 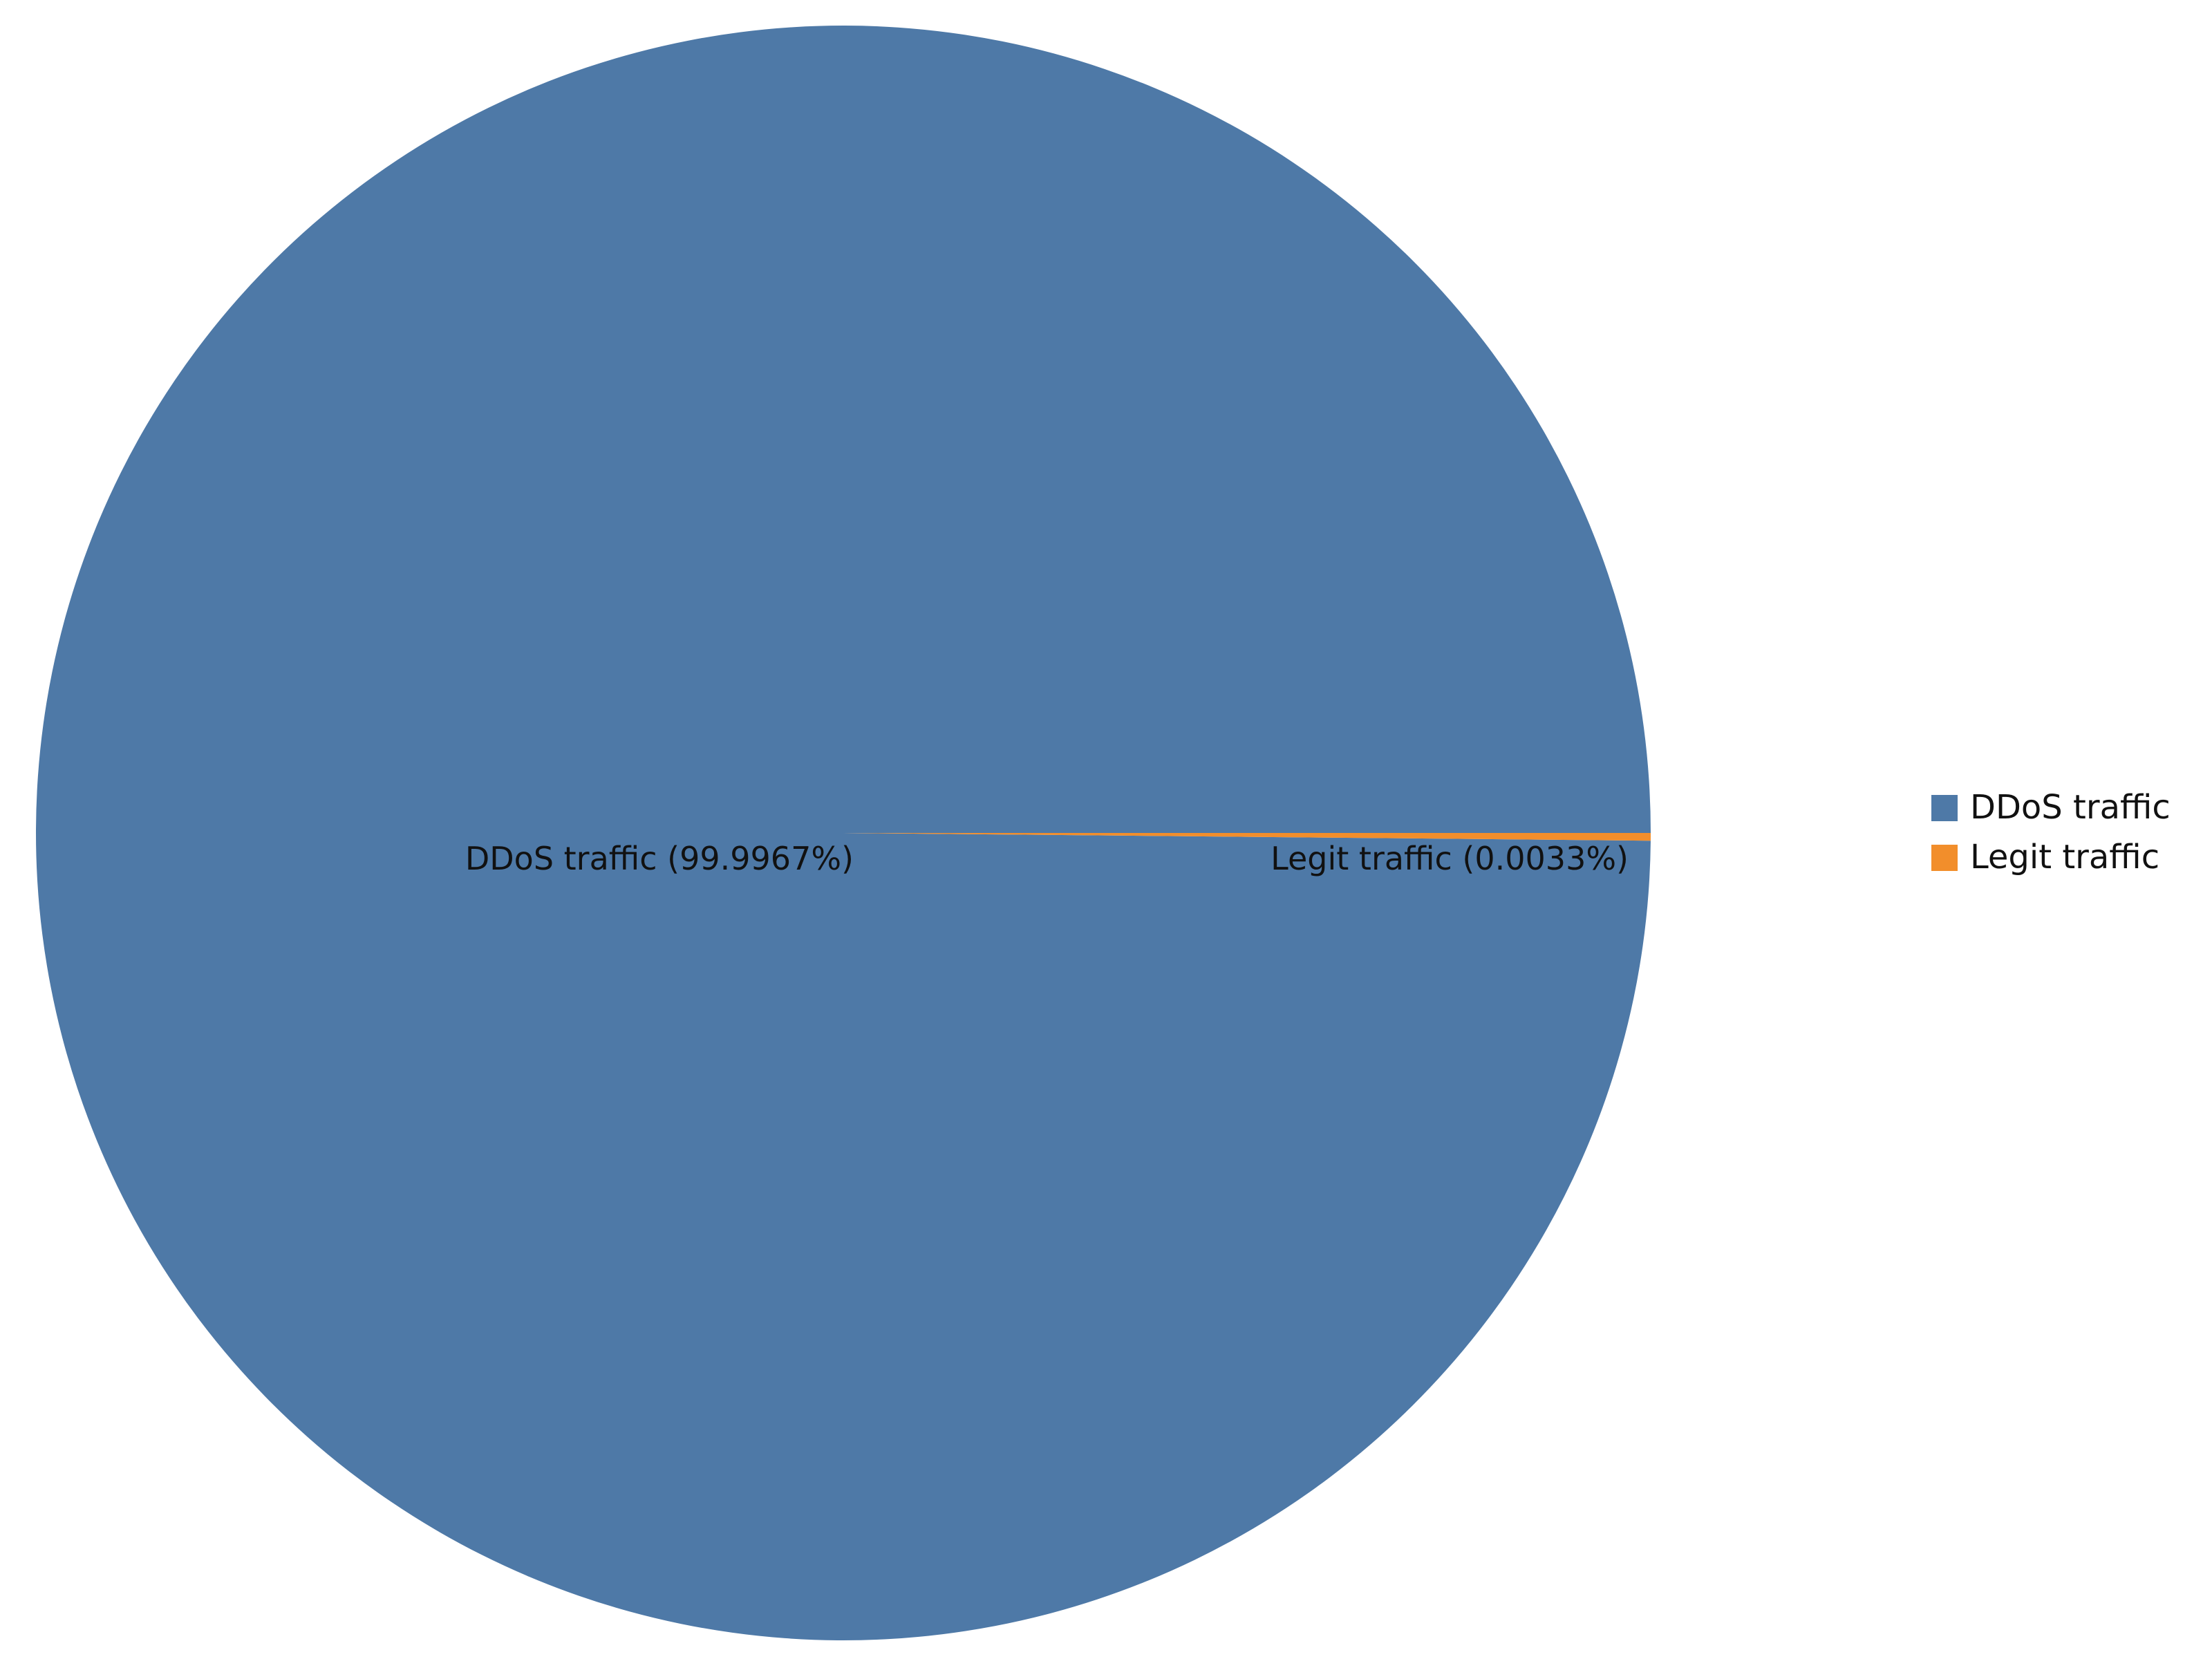 I want to click on legend-swatch-ddos-traffic, so click(x=1944, y=808).